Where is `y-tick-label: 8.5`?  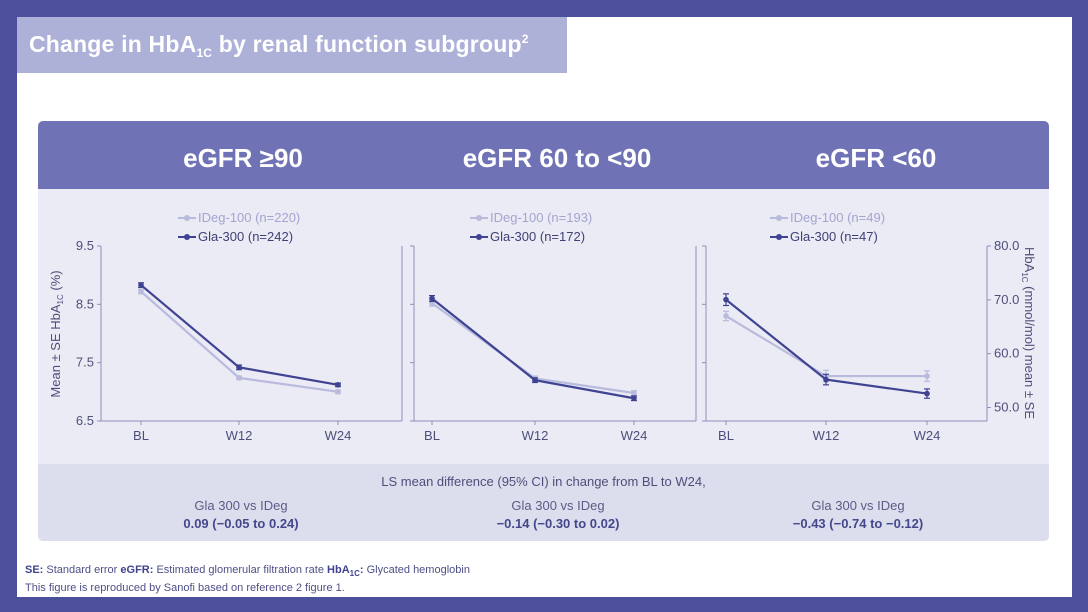 y-tick-label: 8.5 is located at coordinates (85, 303).